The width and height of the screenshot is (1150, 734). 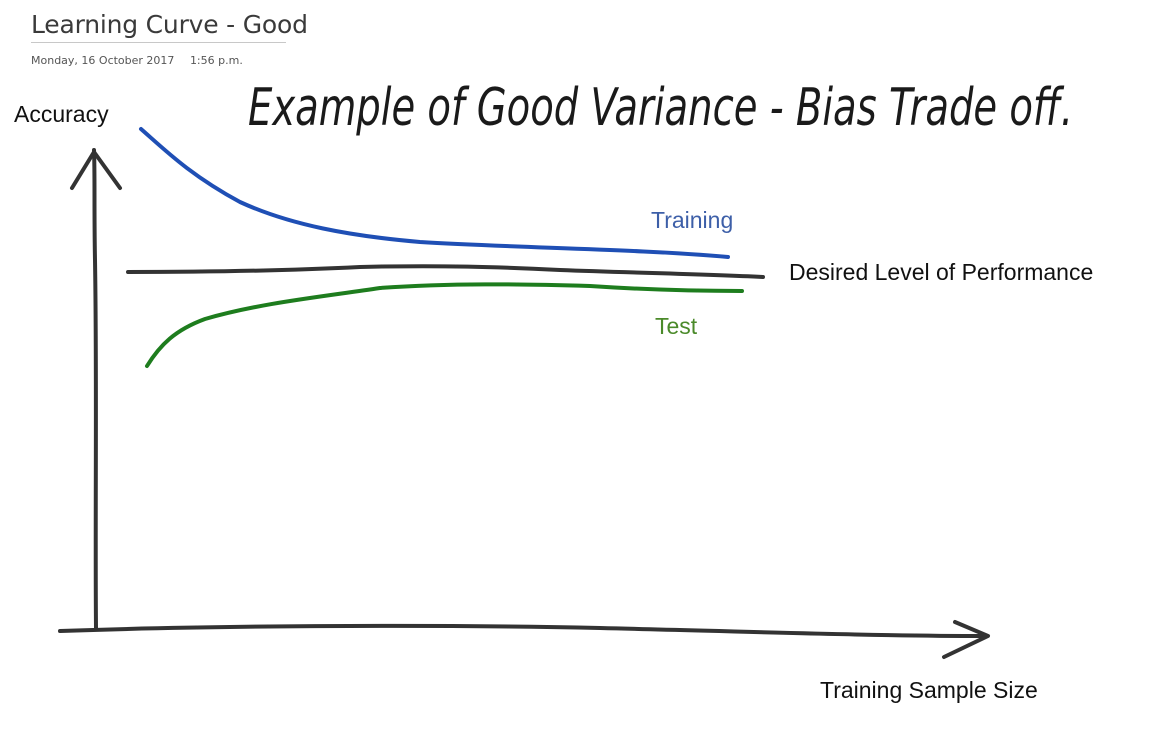 I want to click on x-axis-label: Training Sample Size, so click(x=929, y=690).